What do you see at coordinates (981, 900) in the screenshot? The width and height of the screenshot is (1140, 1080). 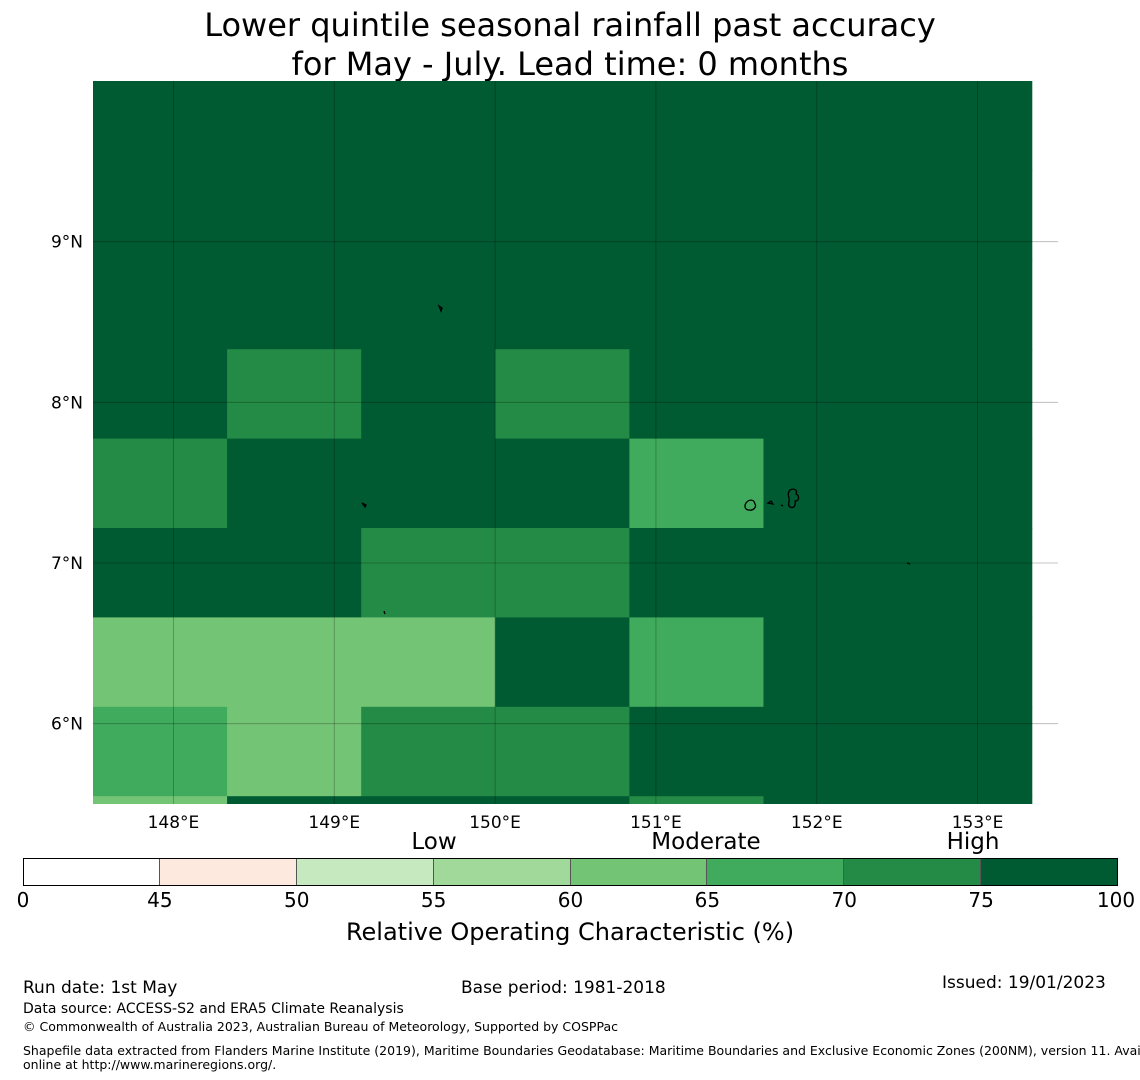 I see `colorbar-tick: 75` at bounding box center [981, 900].